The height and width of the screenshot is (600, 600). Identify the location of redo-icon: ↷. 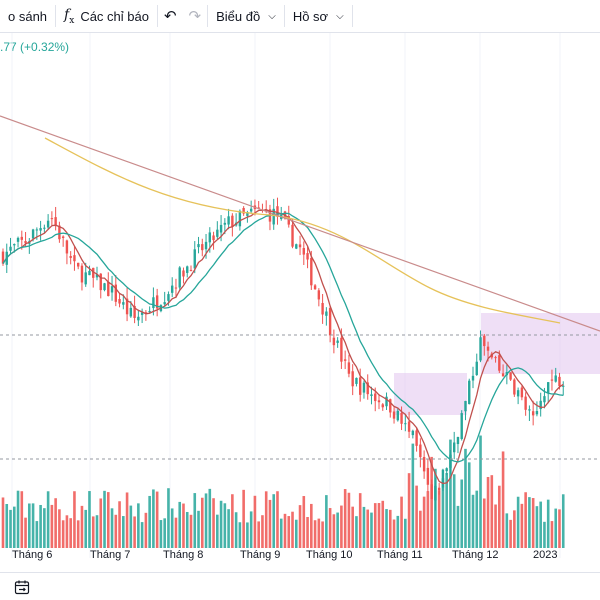
(195, 16).